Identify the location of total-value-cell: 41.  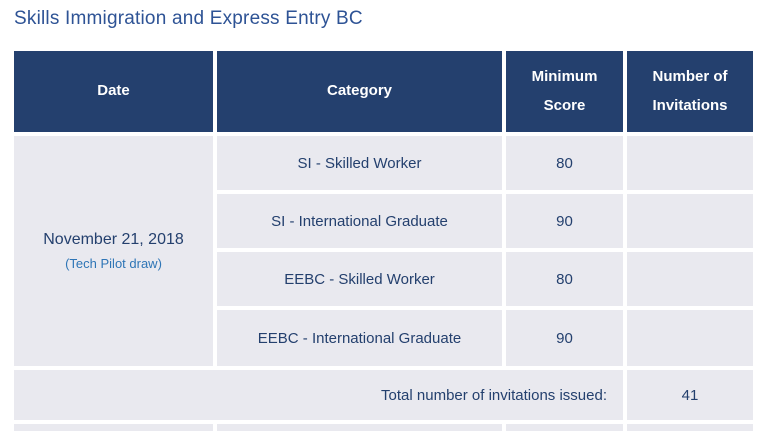
(690, 395).